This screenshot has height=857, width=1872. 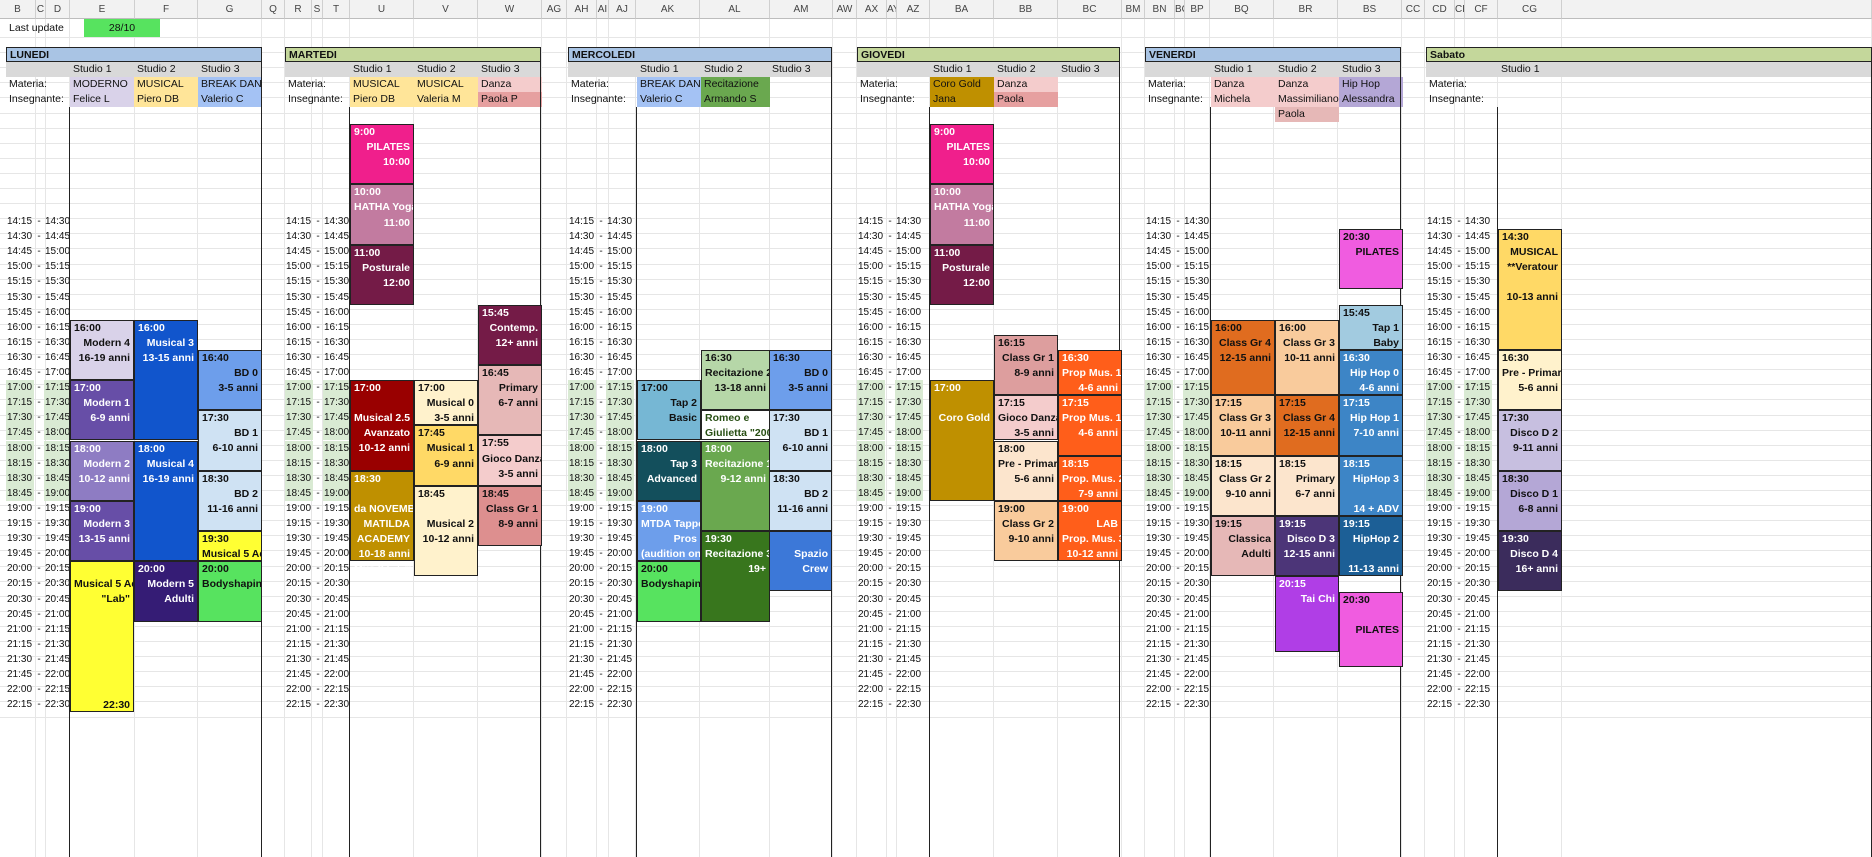 What do you see at coordinates (1243, 425) in the screenshot?
I see `class-block: 17:15 Class Gr 3 10-11 anni` at bounding box center [1243, 425].